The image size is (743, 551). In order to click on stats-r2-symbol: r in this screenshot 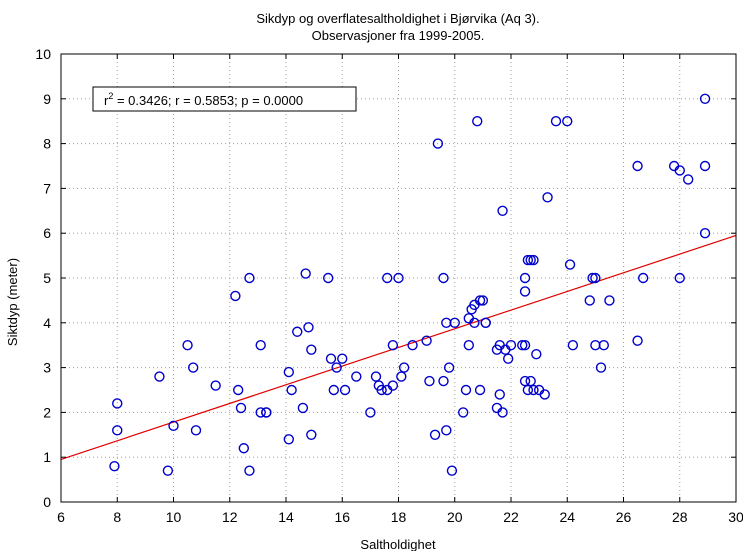, I will do `click(106, 100)`.